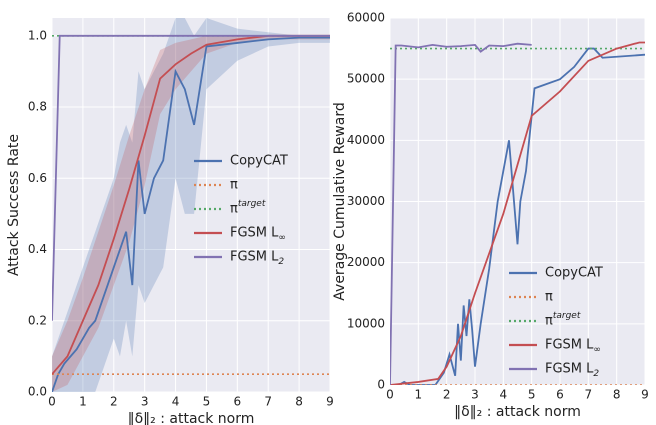 The image size is (656, 425). Describe the element at coordinates (366, 140) in the screenshot. I see `y-tick-label: 40000` at that location.